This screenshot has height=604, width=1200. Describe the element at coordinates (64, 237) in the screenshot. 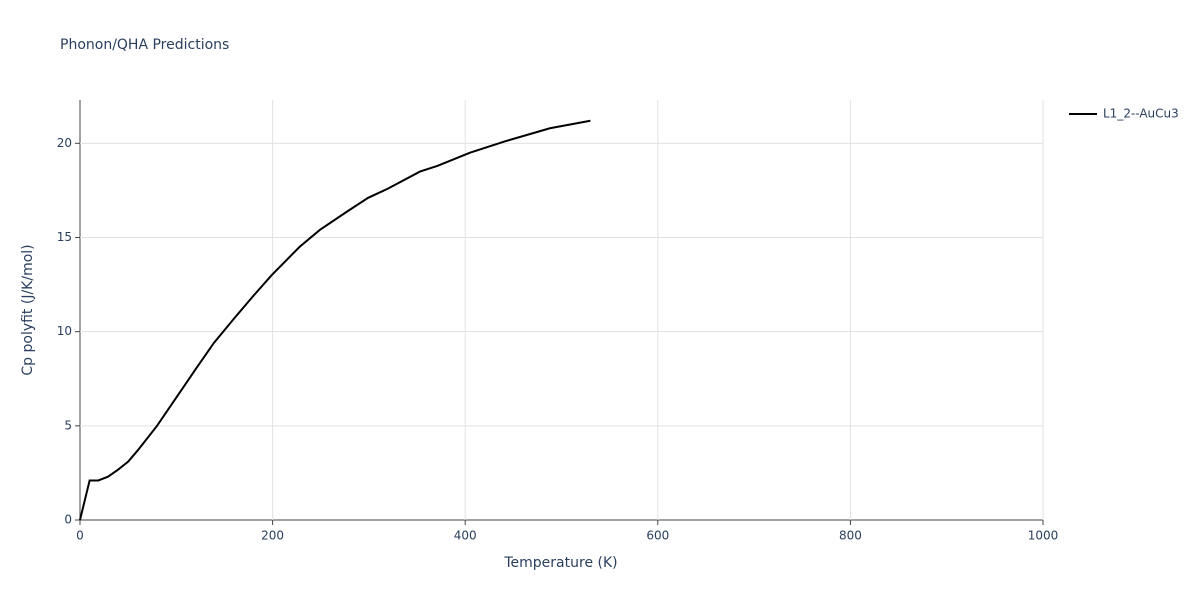

I see `y-tick-label: 15` at that location.